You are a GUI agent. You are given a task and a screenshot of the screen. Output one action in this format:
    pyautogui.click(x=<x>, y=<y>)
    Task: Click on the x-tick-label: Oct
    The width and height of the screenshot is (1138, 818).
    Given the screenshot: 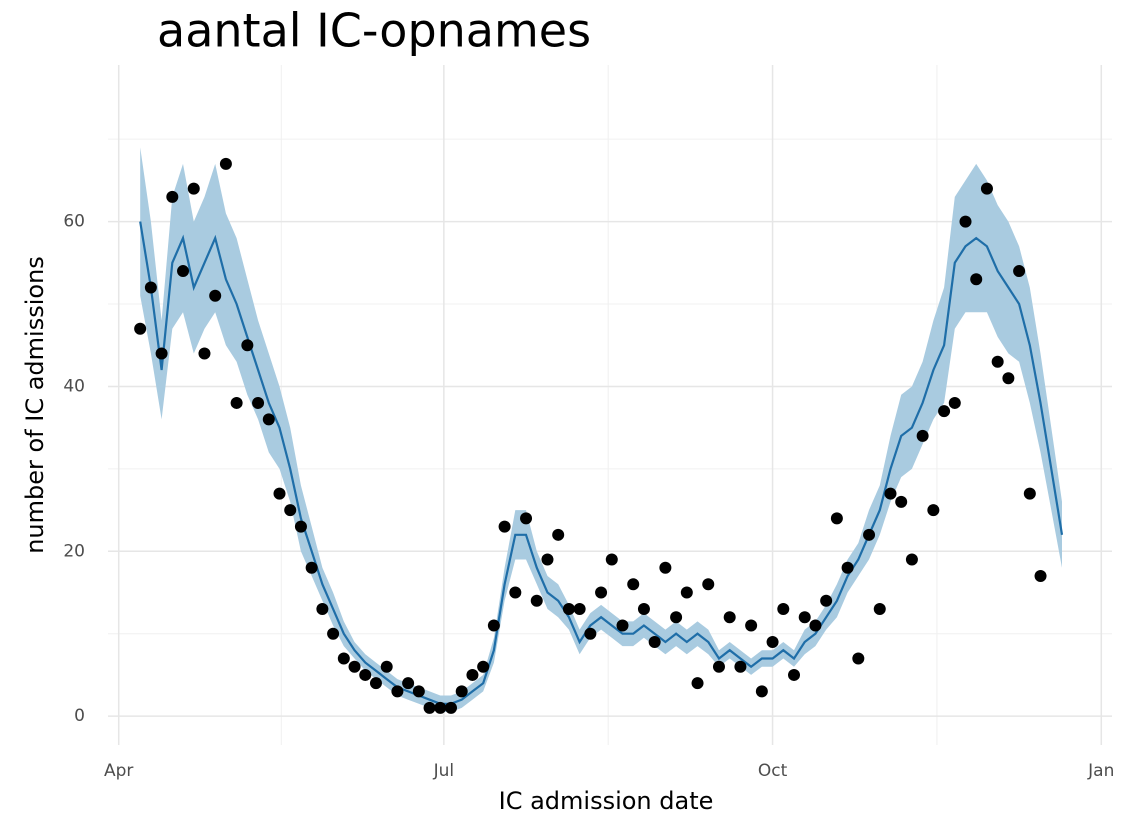 What is the action you would take?
    pyautogui.click(x=773, y=771)
    